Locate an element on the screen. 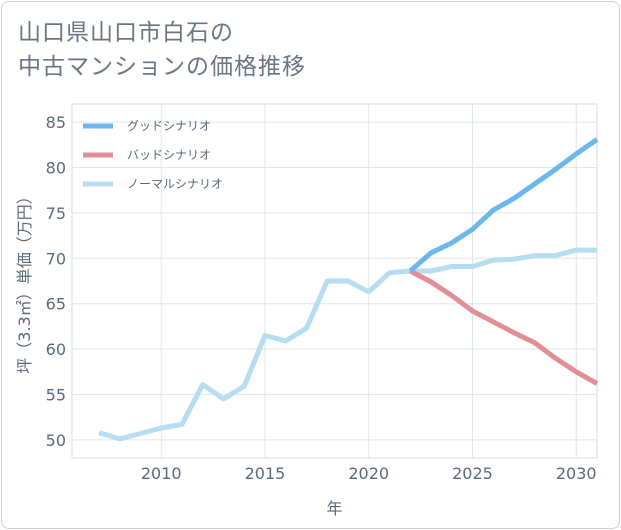 This screenshot has width=621, height=530. y-tick-label: 55 is located at coordinates (56, 394).